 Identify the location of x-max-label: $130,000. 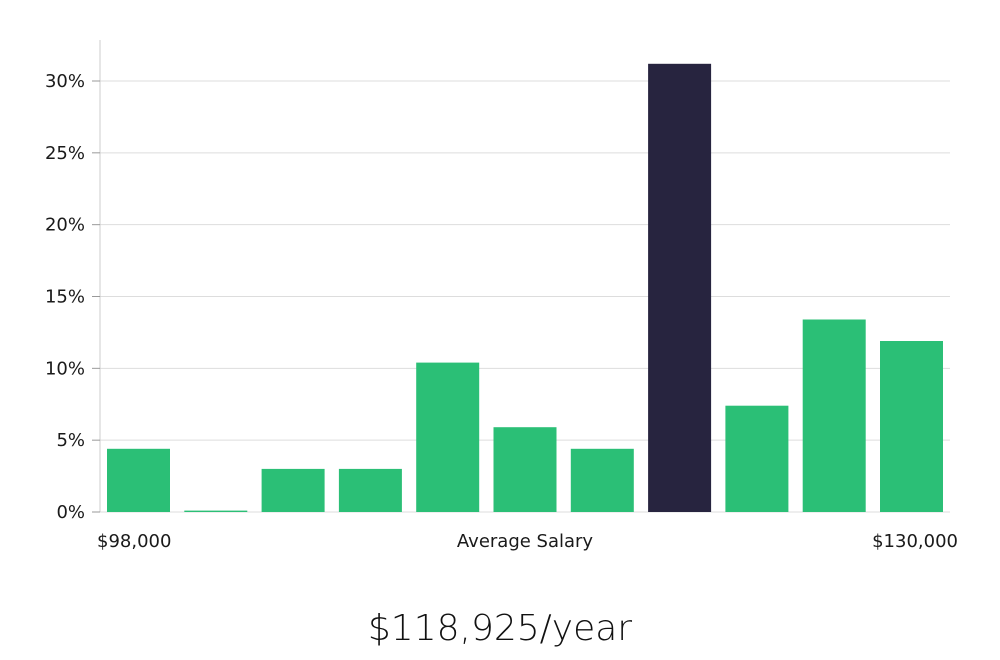
(915, 541).